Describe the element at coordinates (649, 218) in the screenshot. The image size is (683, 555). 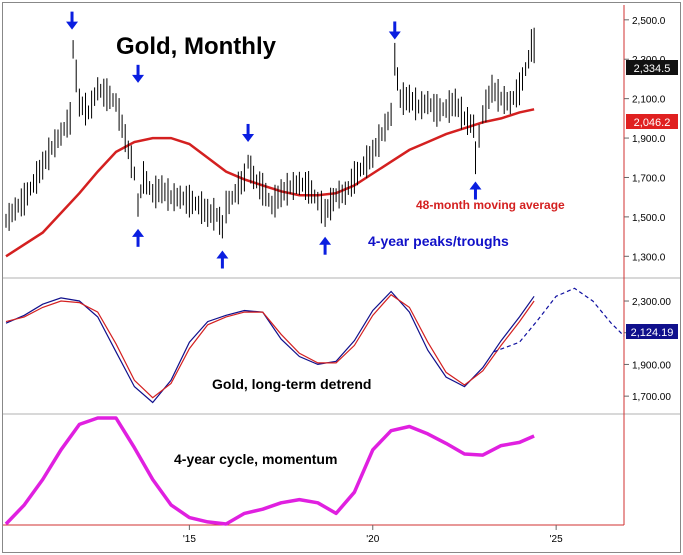
I see `y-tick-label: 1,500.0` at that location.